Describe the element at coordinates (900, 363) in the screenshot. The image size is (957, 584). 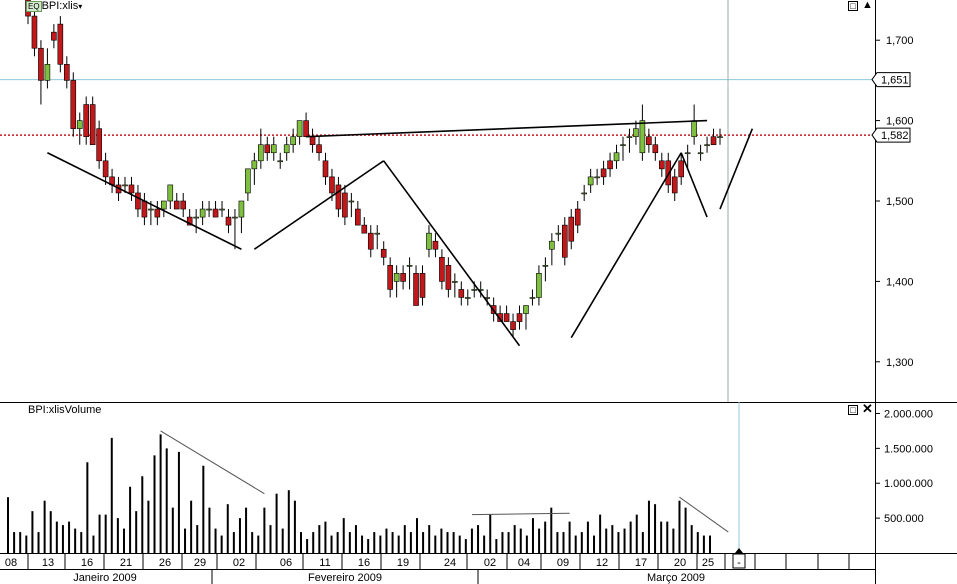
I see `price-tick-label: 1,300` at that location.